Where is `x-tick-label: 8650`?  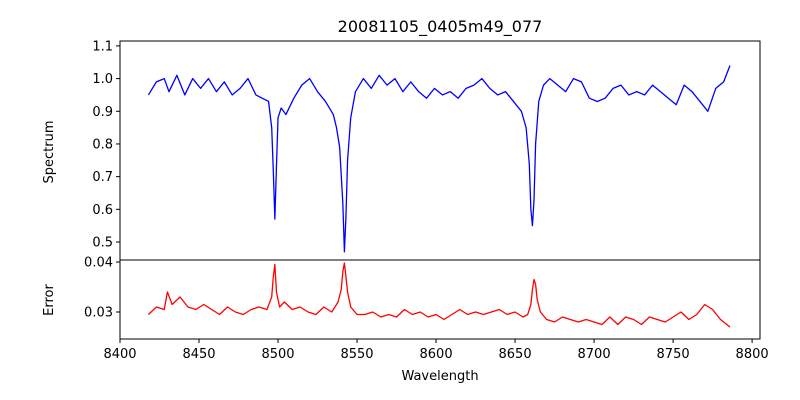 x-tick-label: 8650 is located at coordinates (515, 354).